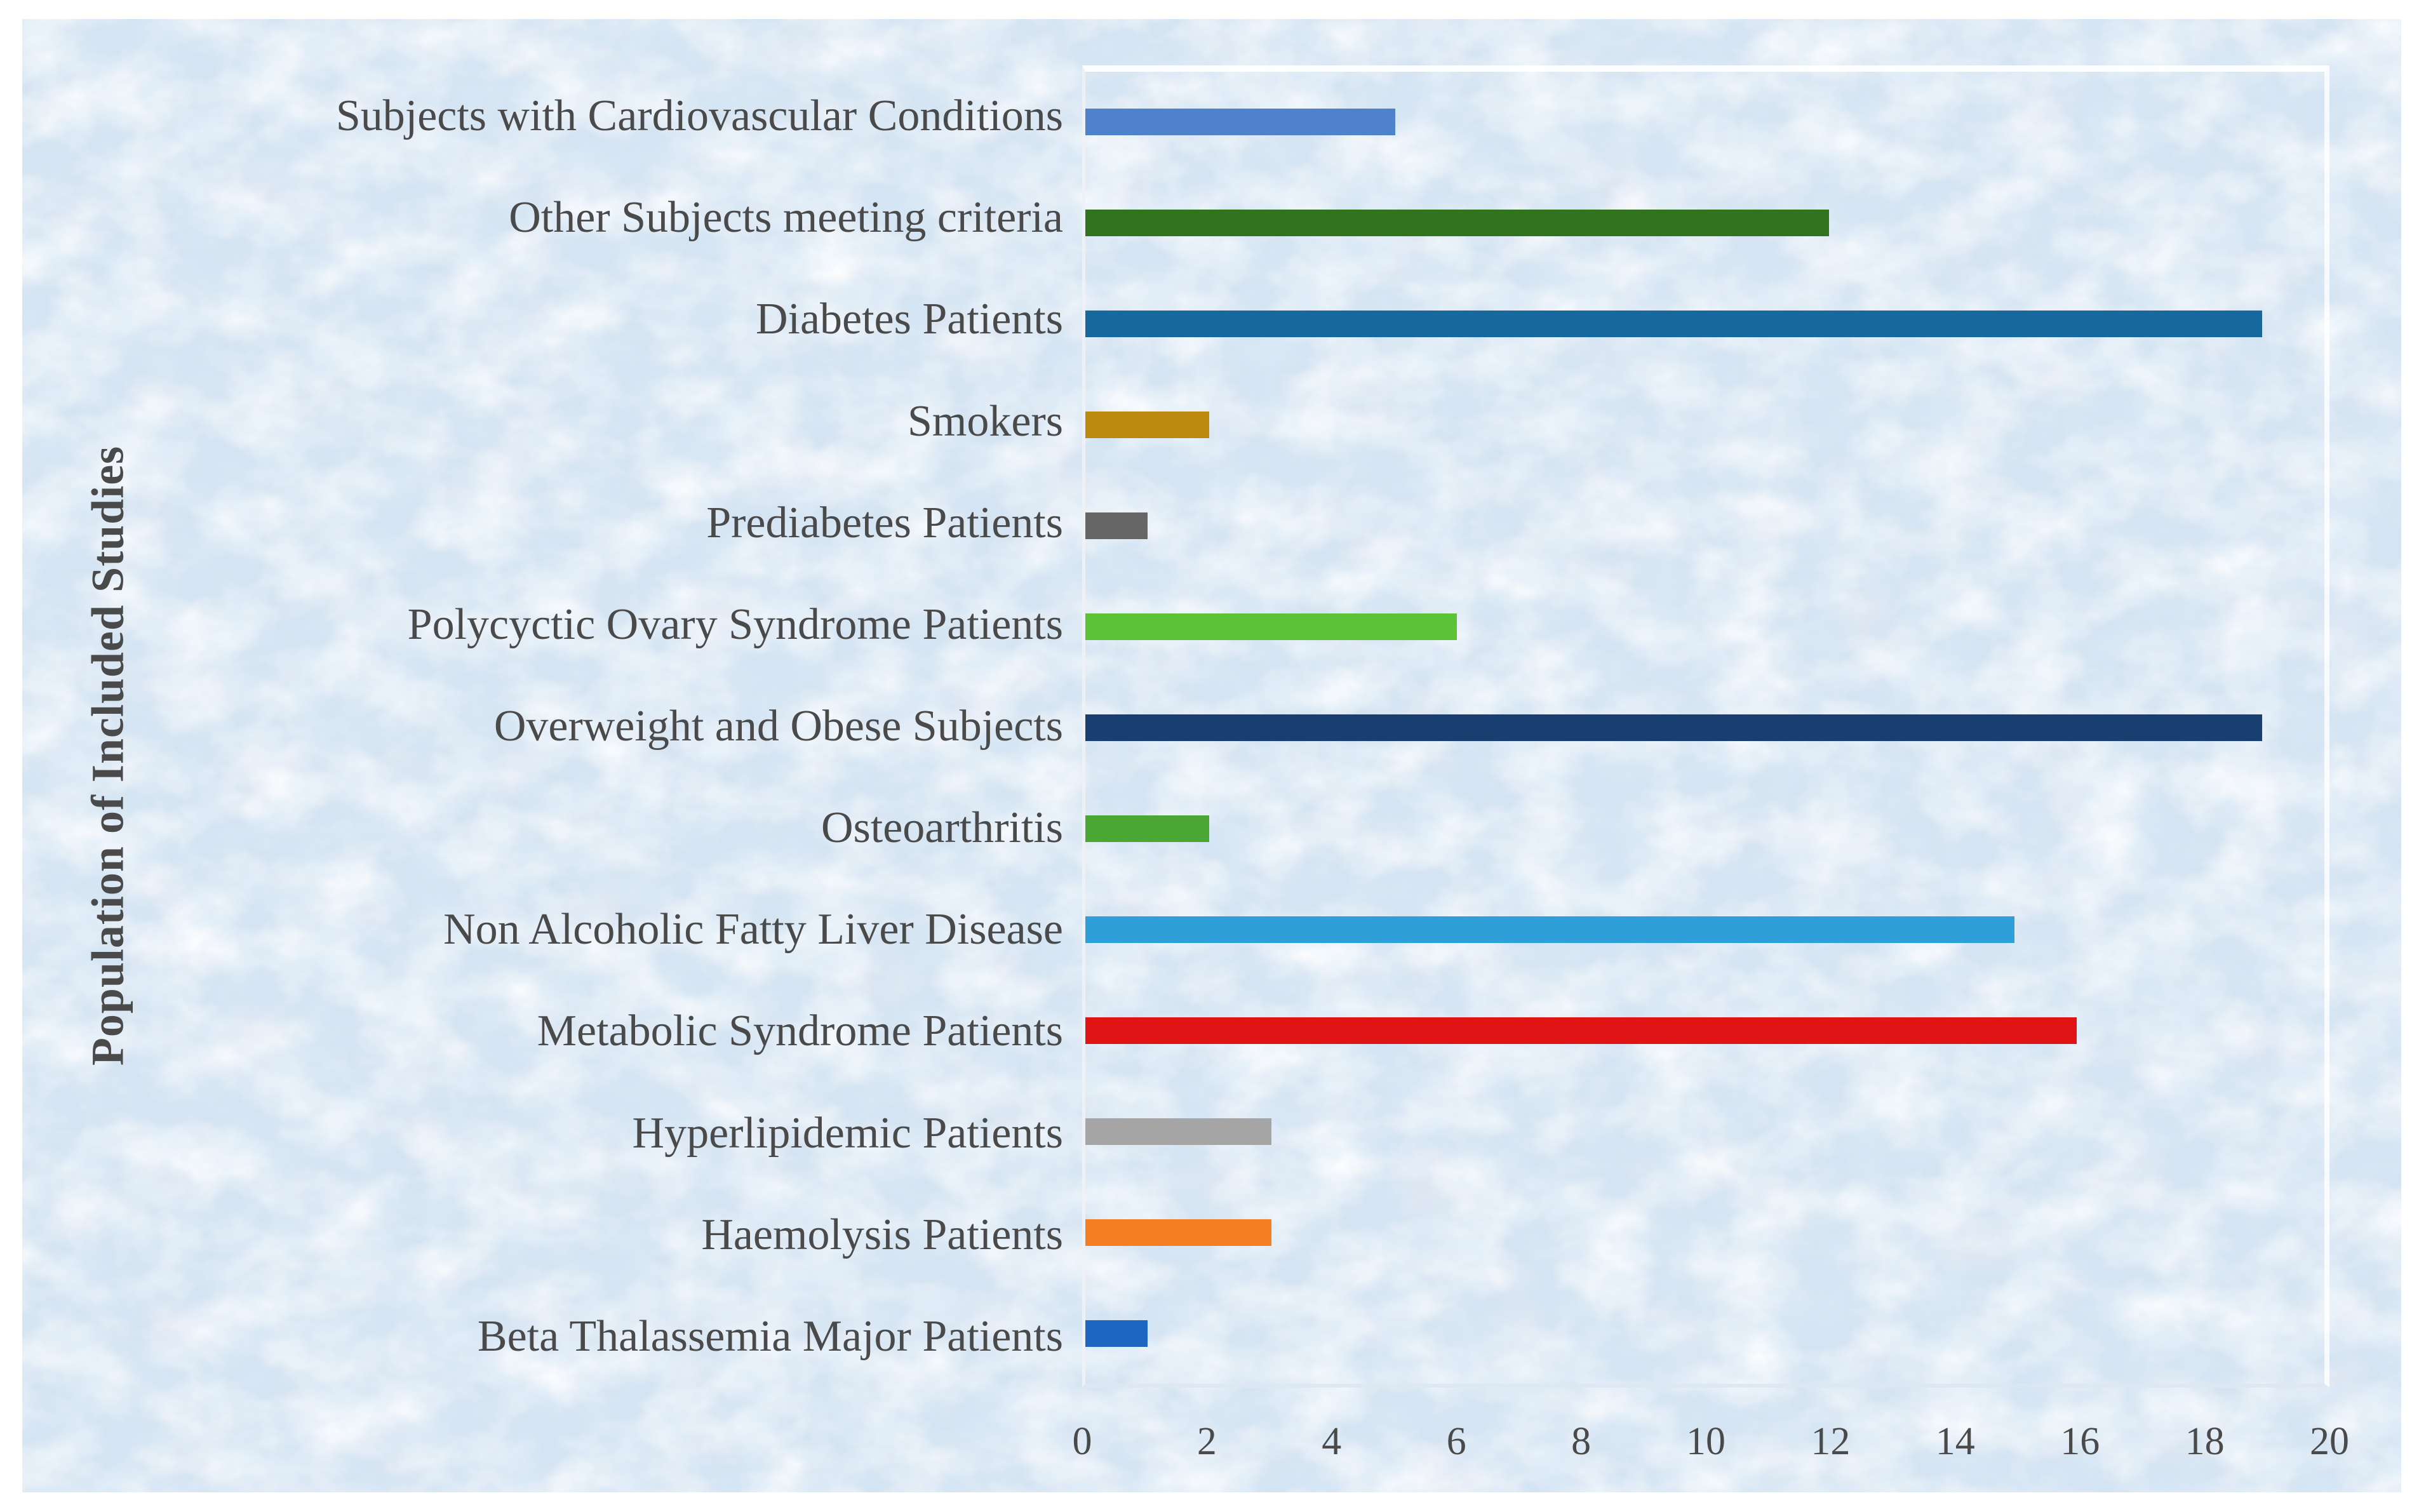 This screenshot has height=1512, width=2419. I want to click on category-label: Haemolysis Patients, so click(882, 1234).